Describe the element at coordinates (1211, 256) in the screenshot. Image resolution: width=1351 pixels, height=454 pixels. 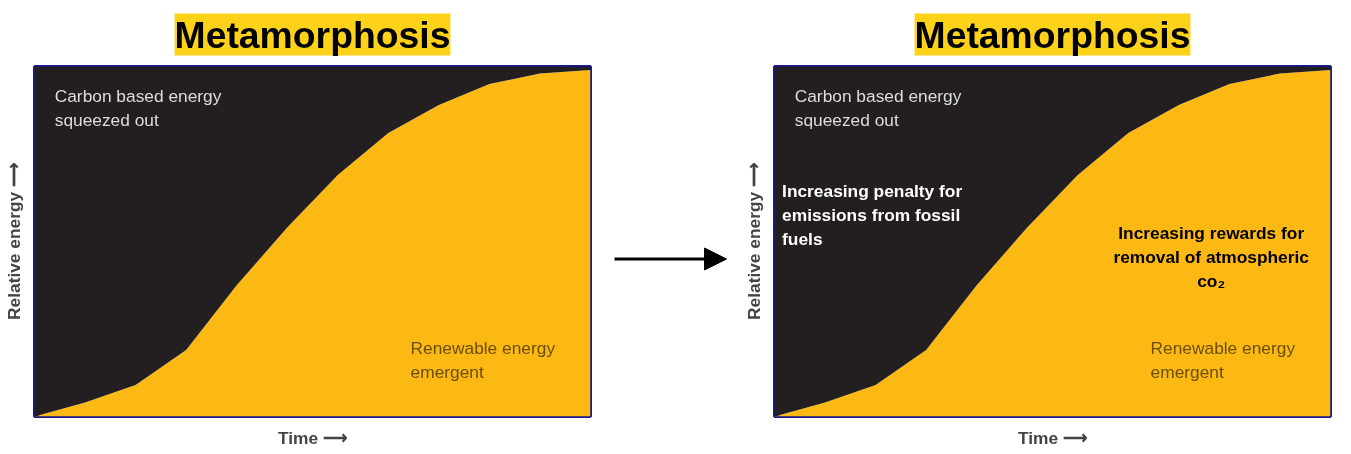
I see `annotation: Increasing rewards for removal of atmospheric co₂` at that location.